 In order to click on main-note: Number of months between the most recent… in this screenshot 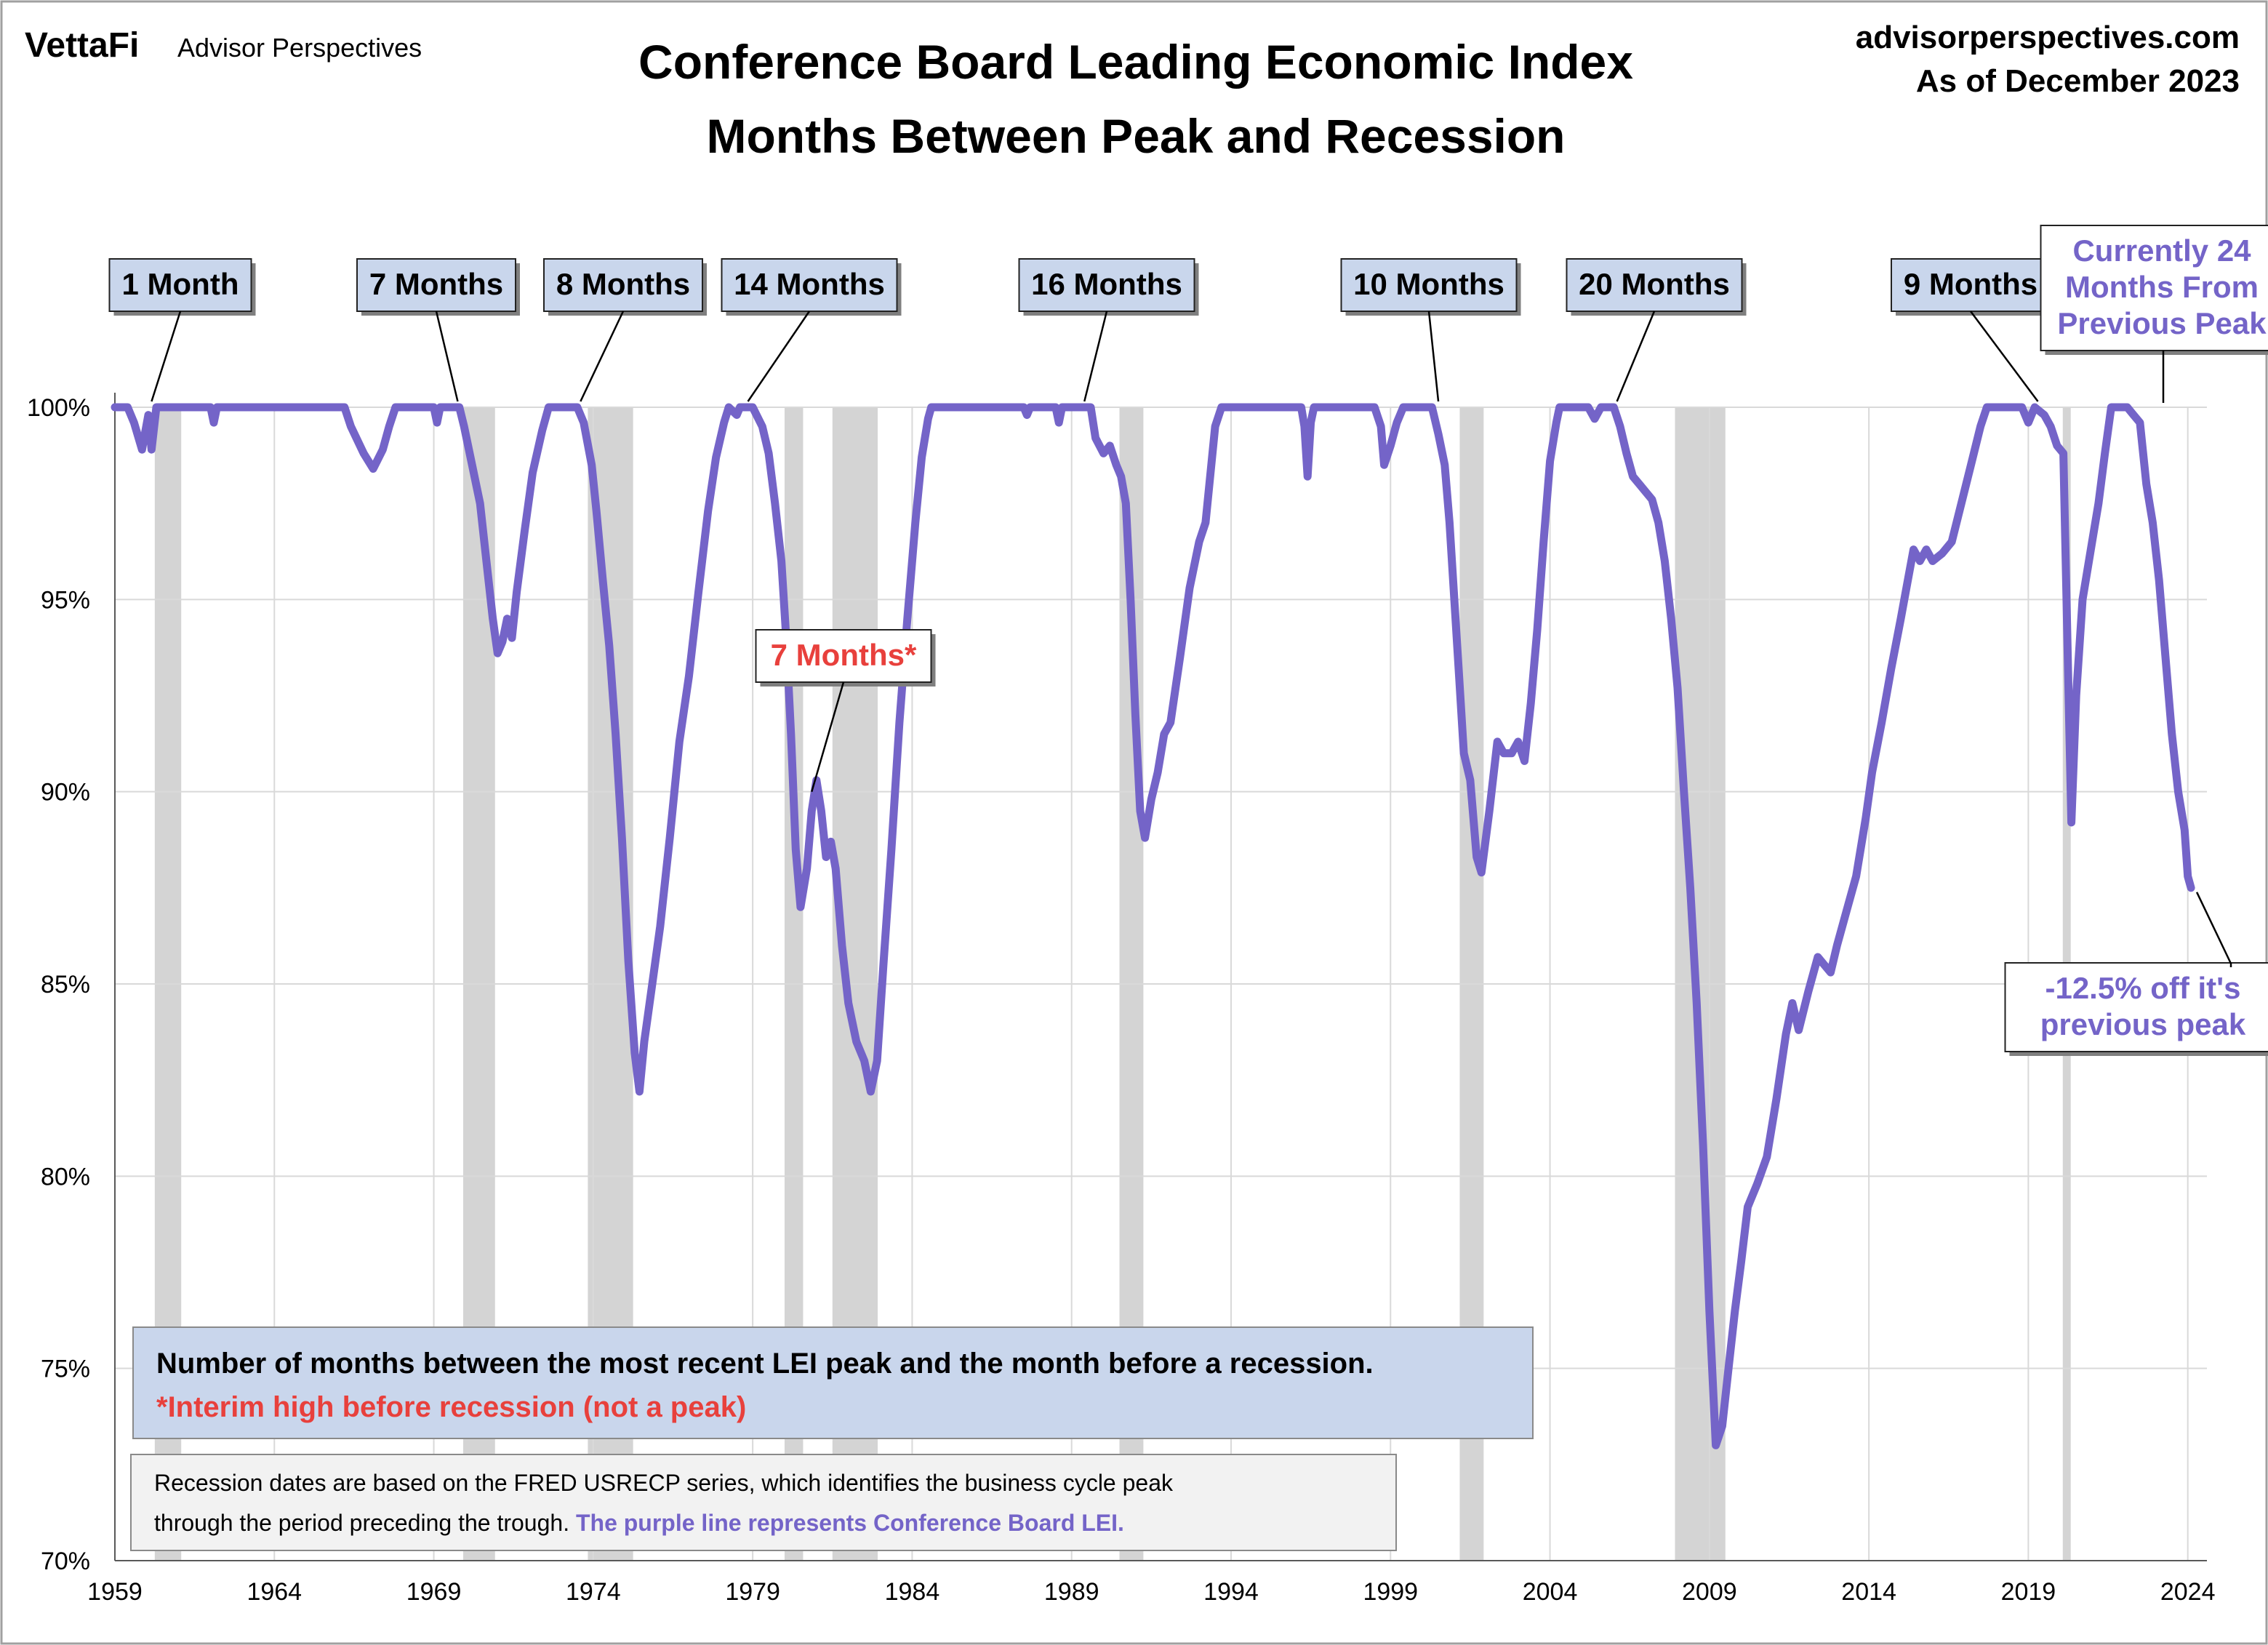, I will do `click(833, 1382)`.